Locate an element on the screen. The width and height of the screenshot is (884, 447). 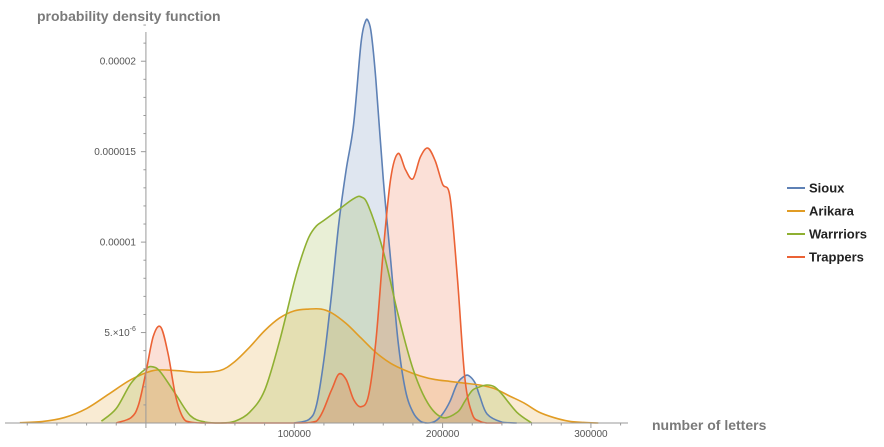
y-tick-label: 5.×10-6 is located at coordinates (120, 332).